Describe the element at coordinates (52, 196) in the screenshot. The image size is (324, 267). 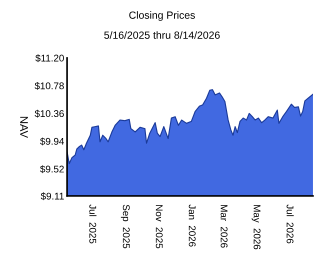
I see `y-tick-label: $9.11` at that location.